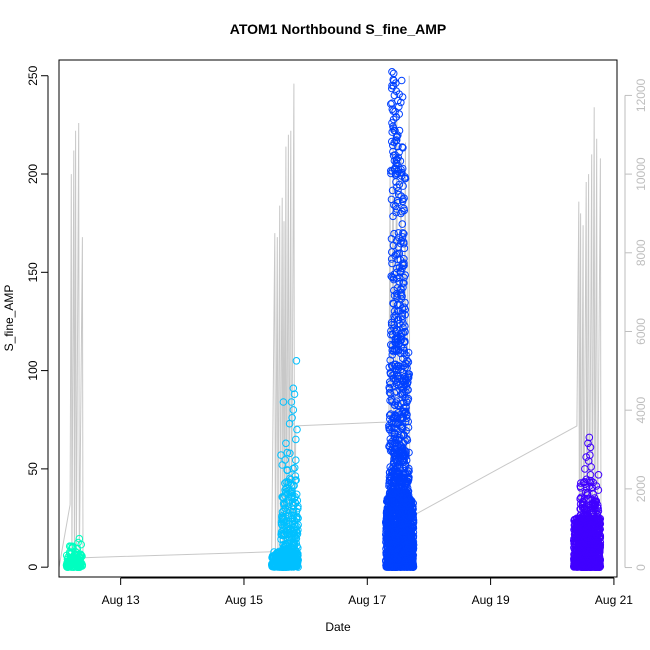 The image size is (650, 650). Describe the element at coordinates (9, 318) in the screenshot. I see `y-axis-title: S_fine_AMP` at that location.